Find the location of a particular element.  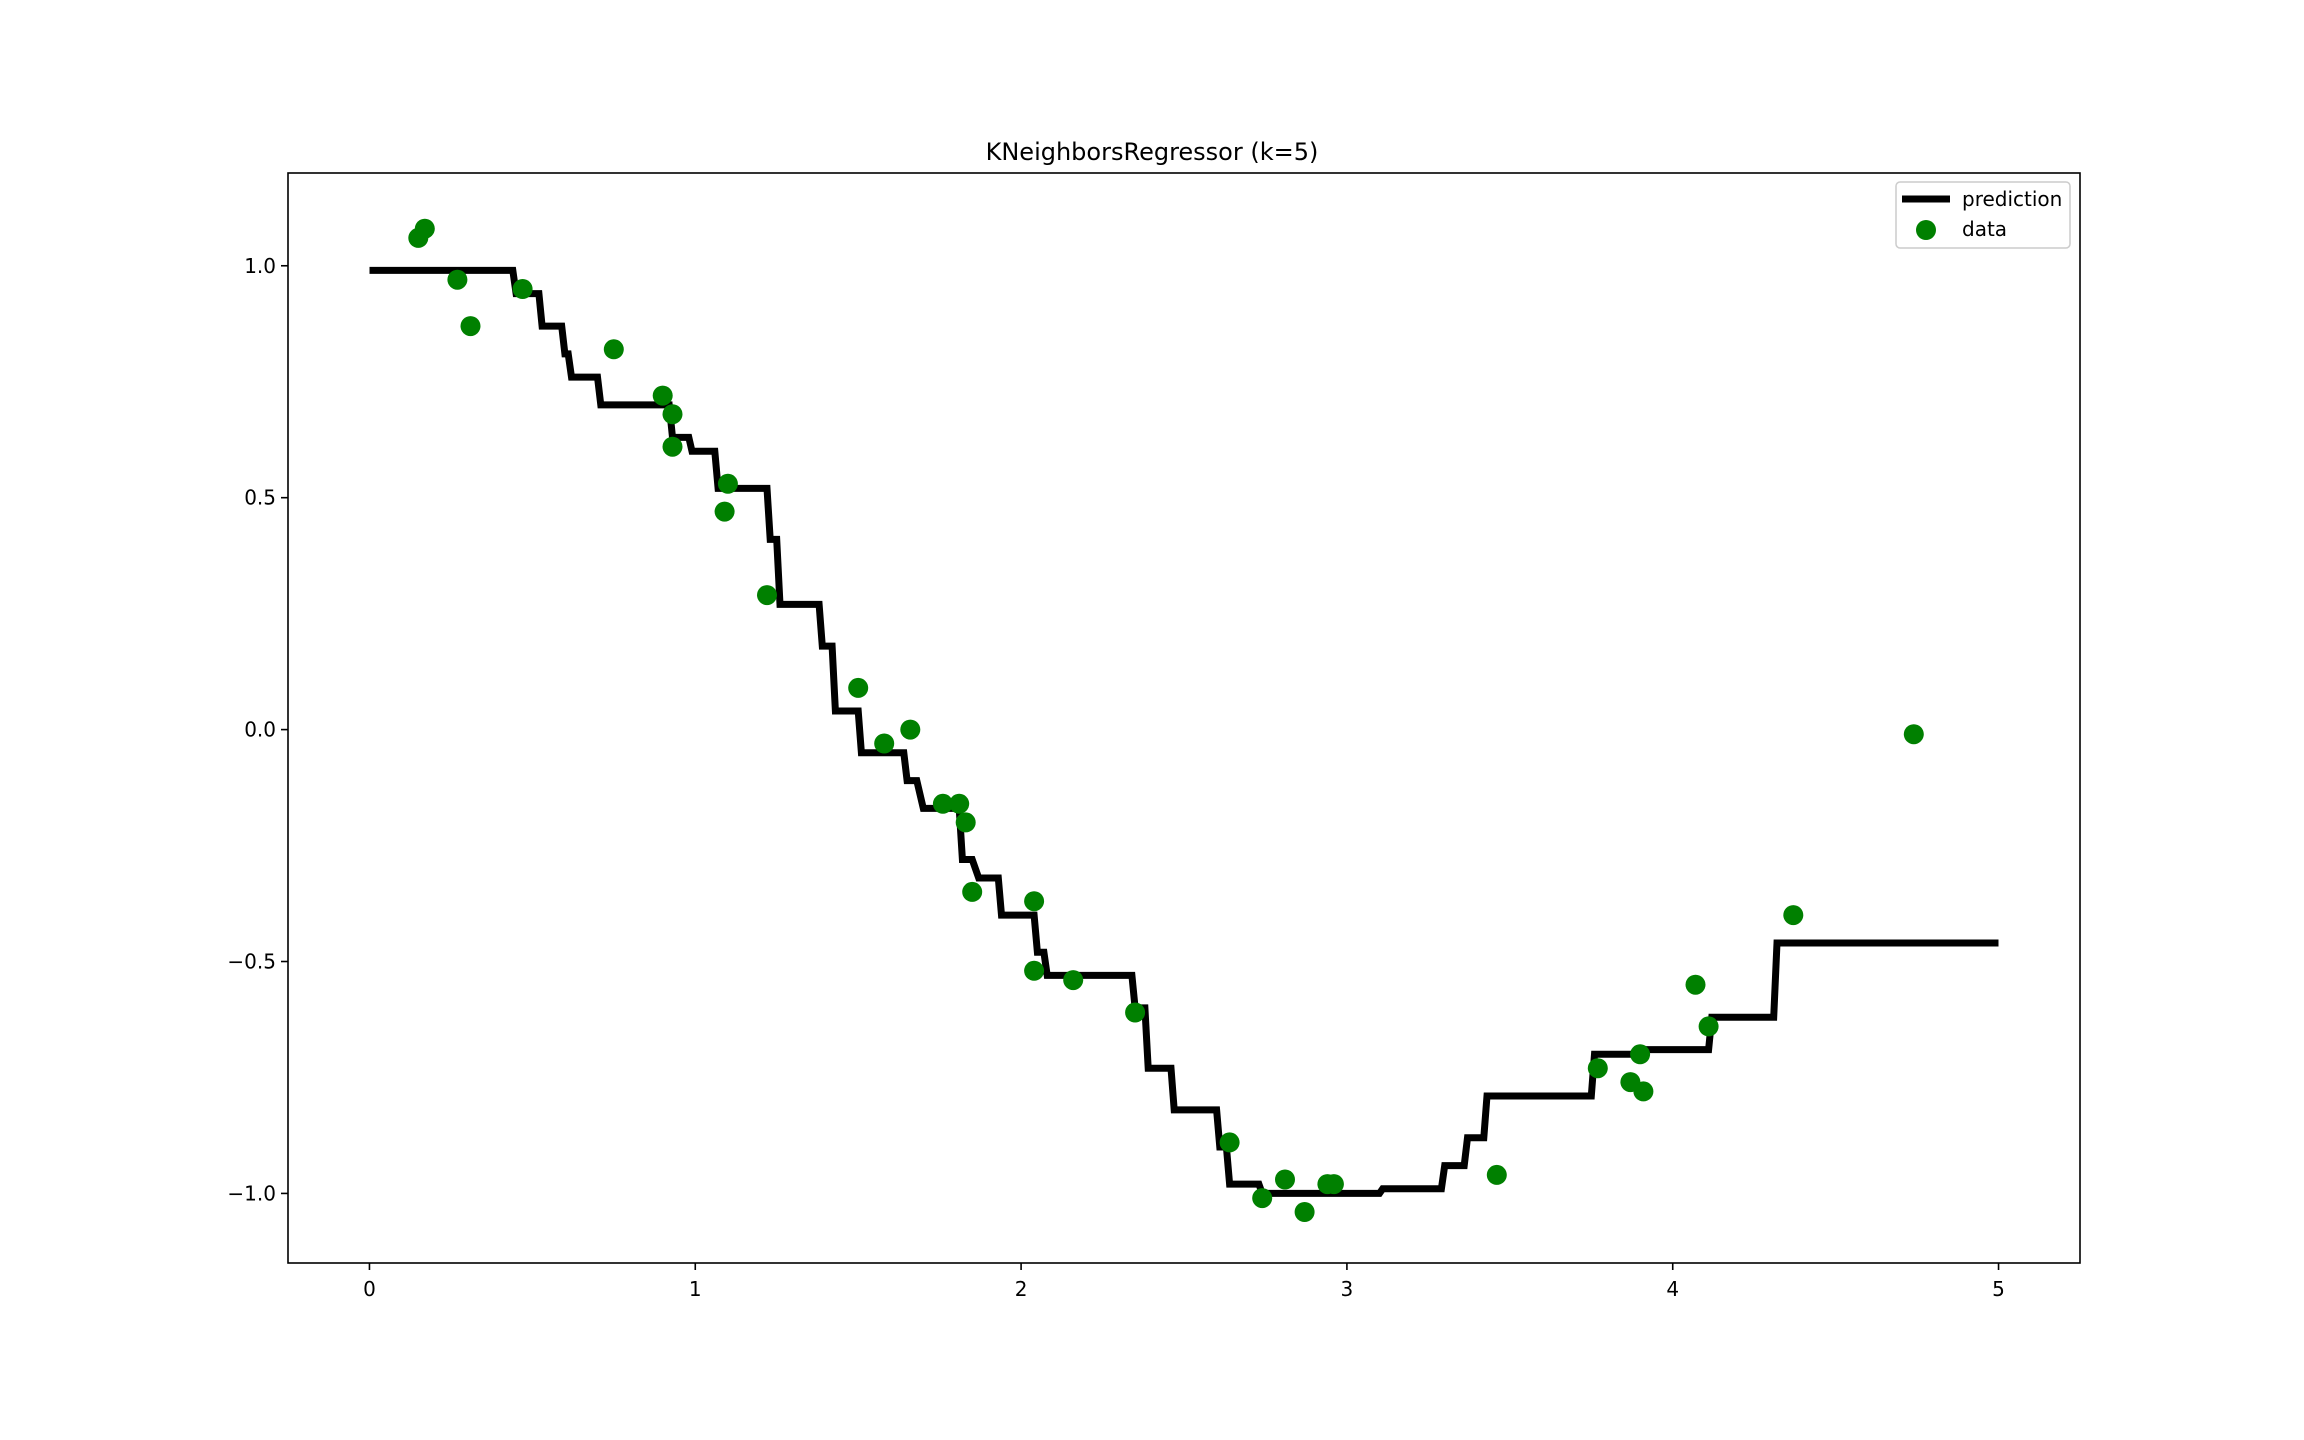

x-axis: 0 1 2 3 4 5 is located at coordinates (1184, 1282).